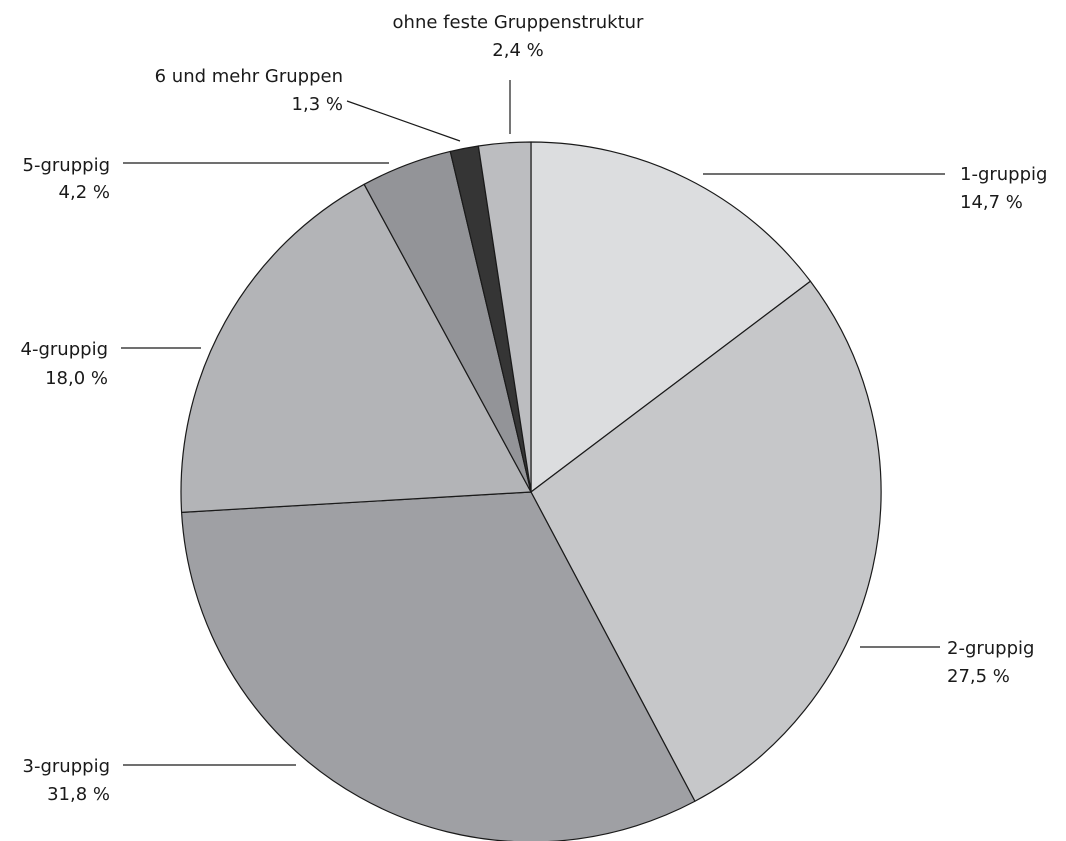 This screenshot has width=1066, height=841. Describe the element at coordinates (84, 192) in the screenshot. I see `slice-value-5-gruppig: 4,2 %` at that location.